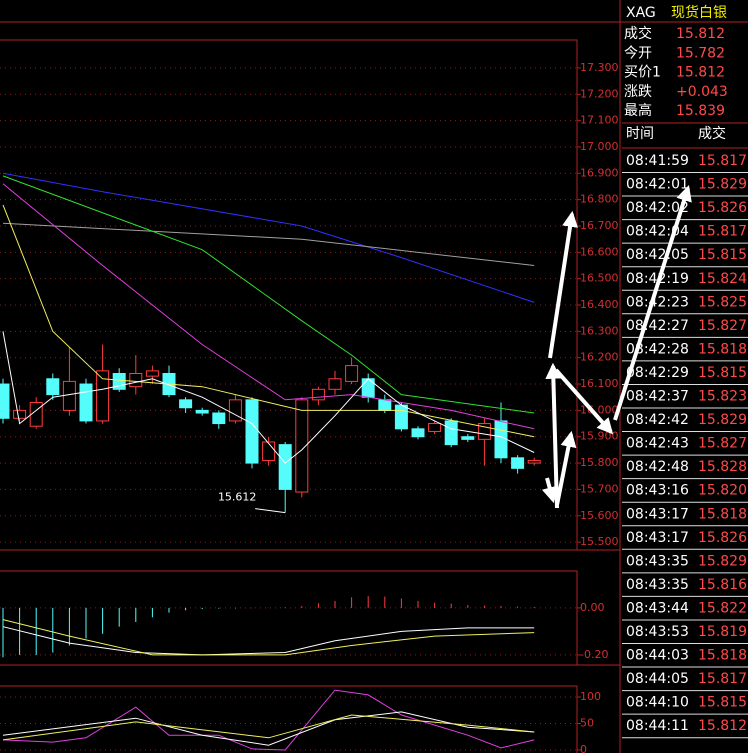  Describe the element at coordinates (722, 632) in the screenshot. I see `trade-price: 15.819` at that location.